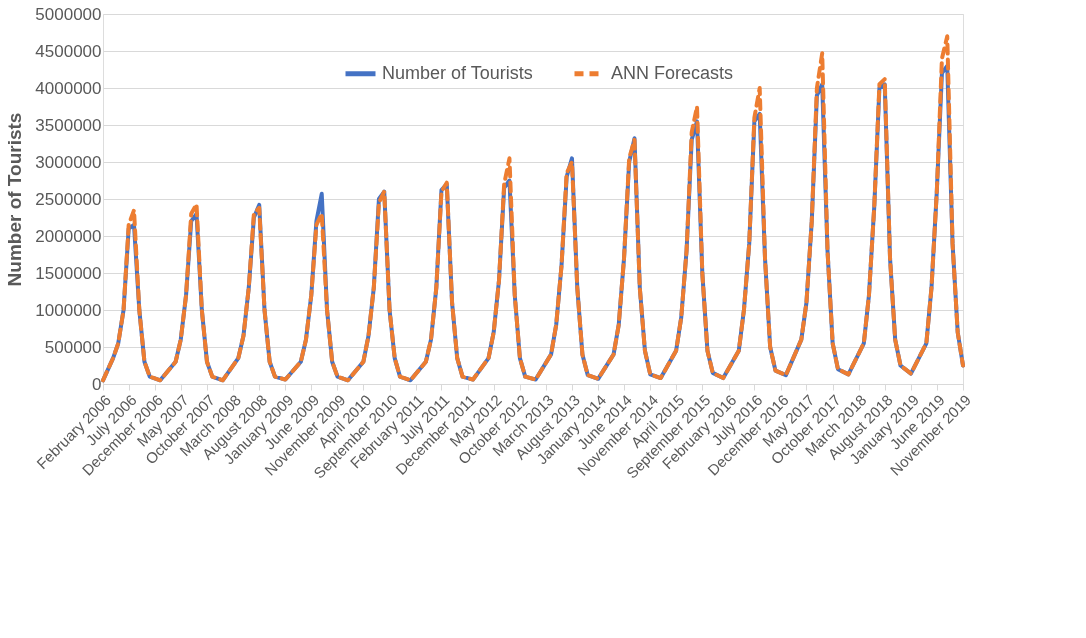 This screenshot has width=1086, height=638. I want to click on y-tick-label: 500000, so click(73, 347).